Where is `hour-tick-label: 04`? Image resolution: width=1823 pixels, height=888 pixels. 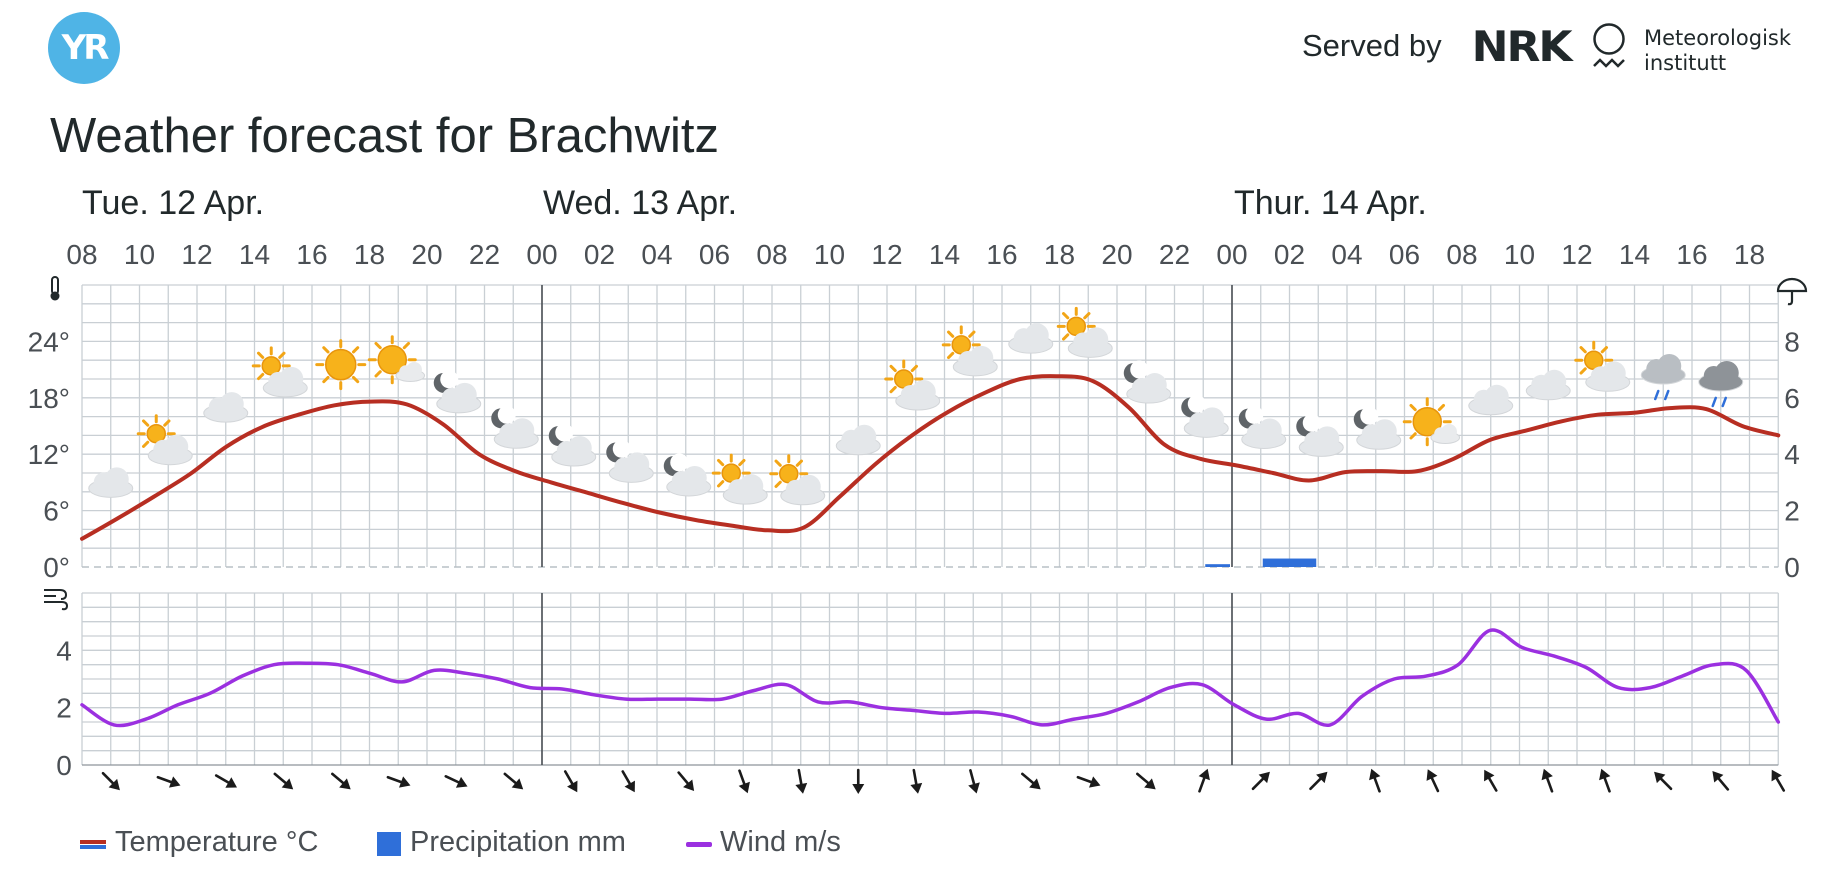
hour-tick-label: 04 is located at coordinates (1346, 254).